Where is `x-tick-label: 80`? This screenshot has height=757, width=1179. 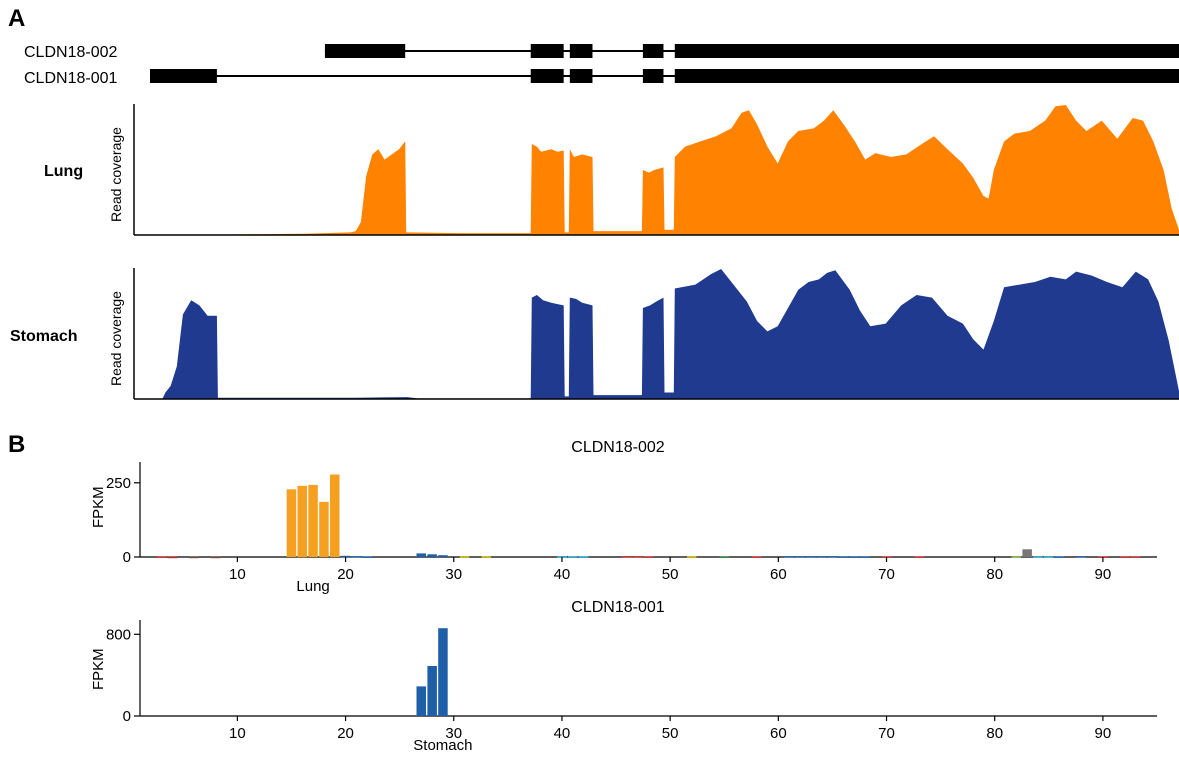 x-tick-label: 80 is located at coordinates (994, 574).